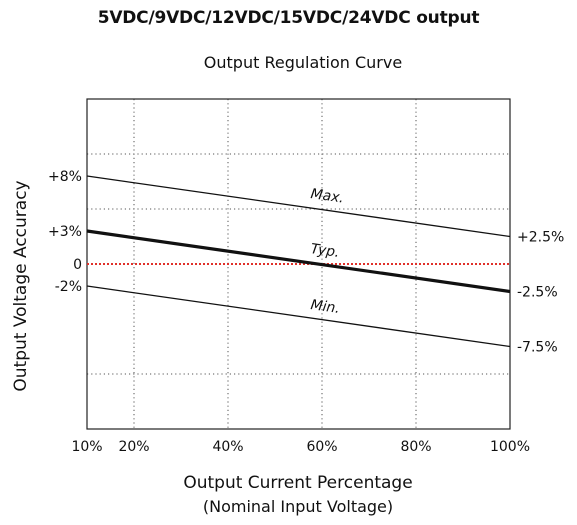 The width and height of the screenshot is (577, 525). I want to click on y-tick-label: 0, so click(77, 265).